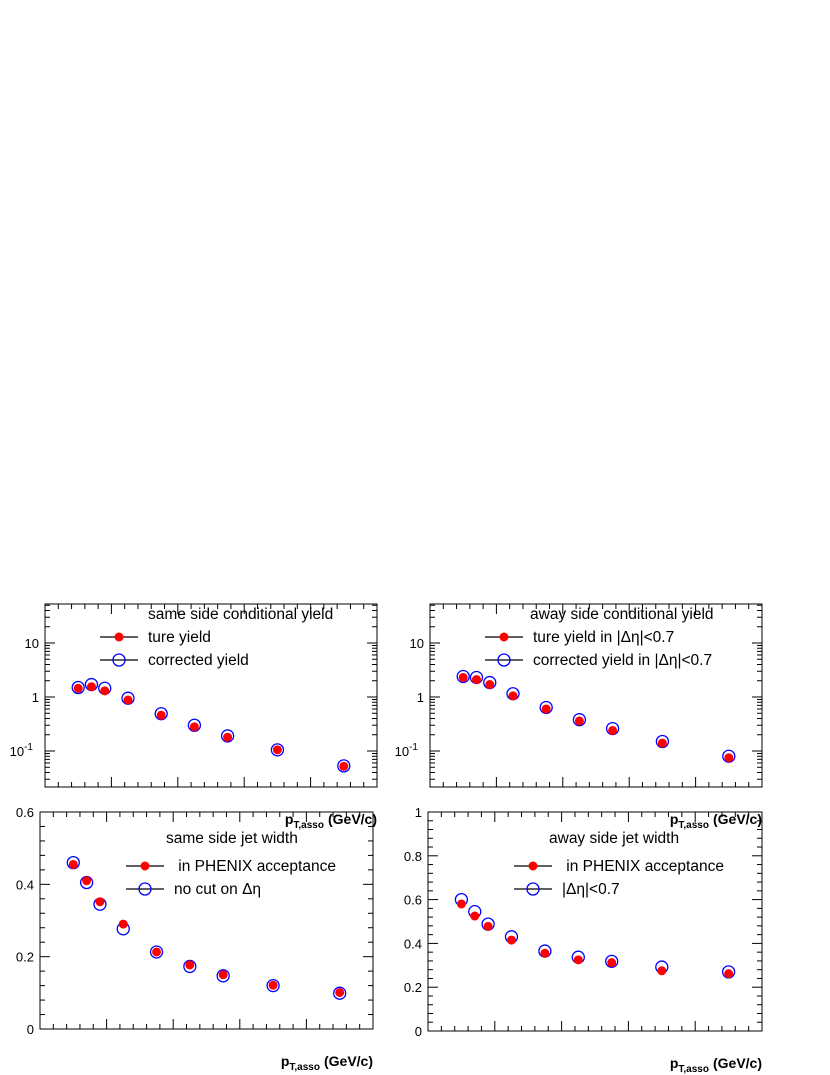 The image size is (830, 1075). What do you see at coordinates (232, 838) in the screenshot?
I see `legend-title: same side jet width` at bounding box center [232, 838].